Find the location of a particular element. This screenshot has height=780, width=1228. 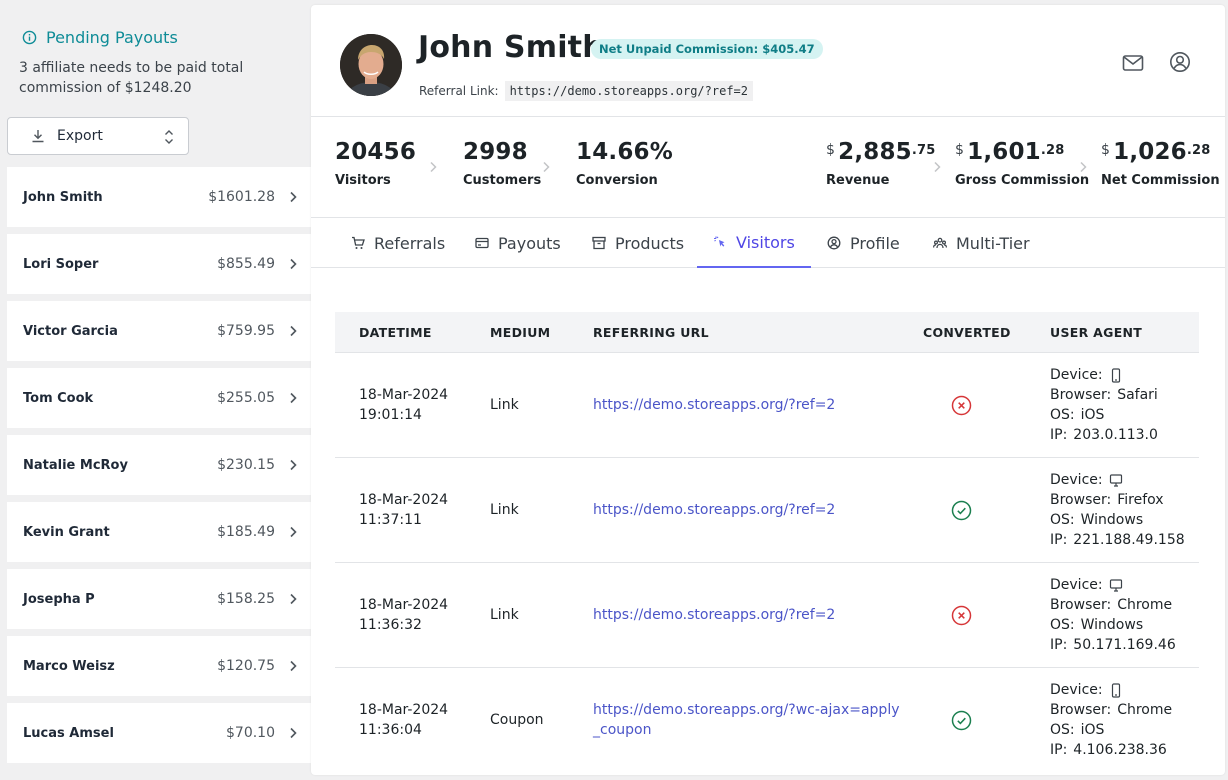

affiliate-name: Lucas Amsel is located at coordinates (68, 733).